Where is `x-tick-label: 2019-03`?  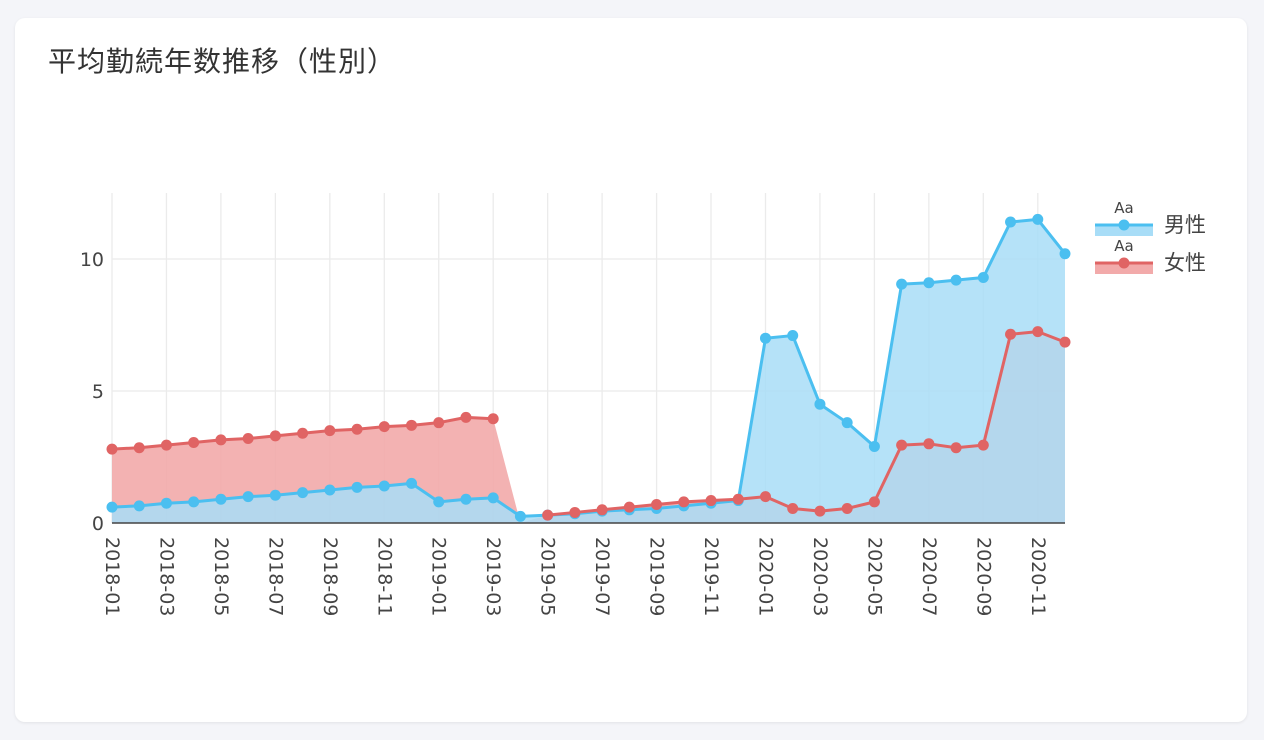 x-tick-label: 2019-03 is located at coordinates (493, 576).